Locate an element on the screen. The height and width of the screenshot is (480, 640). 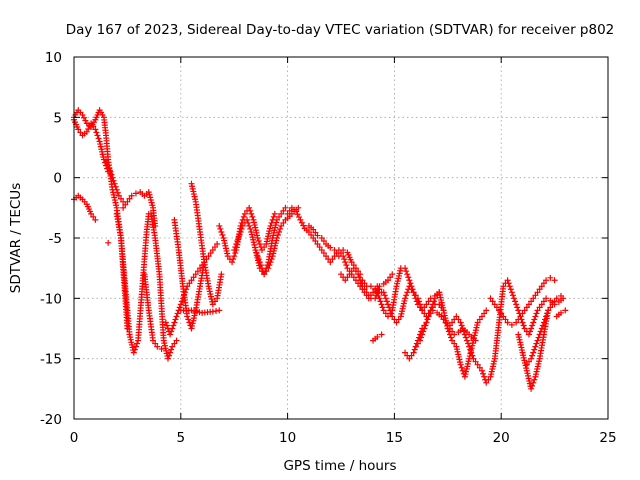
series-trace-t is located at coordinates (413, 304).